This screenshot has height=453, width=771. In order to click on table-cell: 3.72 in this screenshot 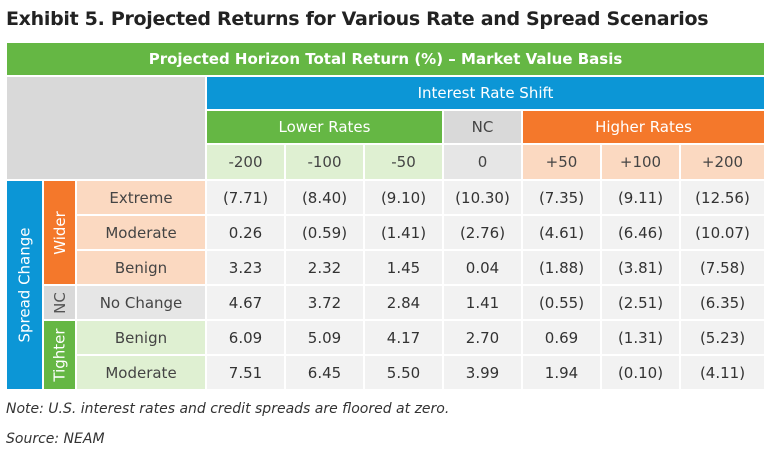, I will do `click(324, 302)`.